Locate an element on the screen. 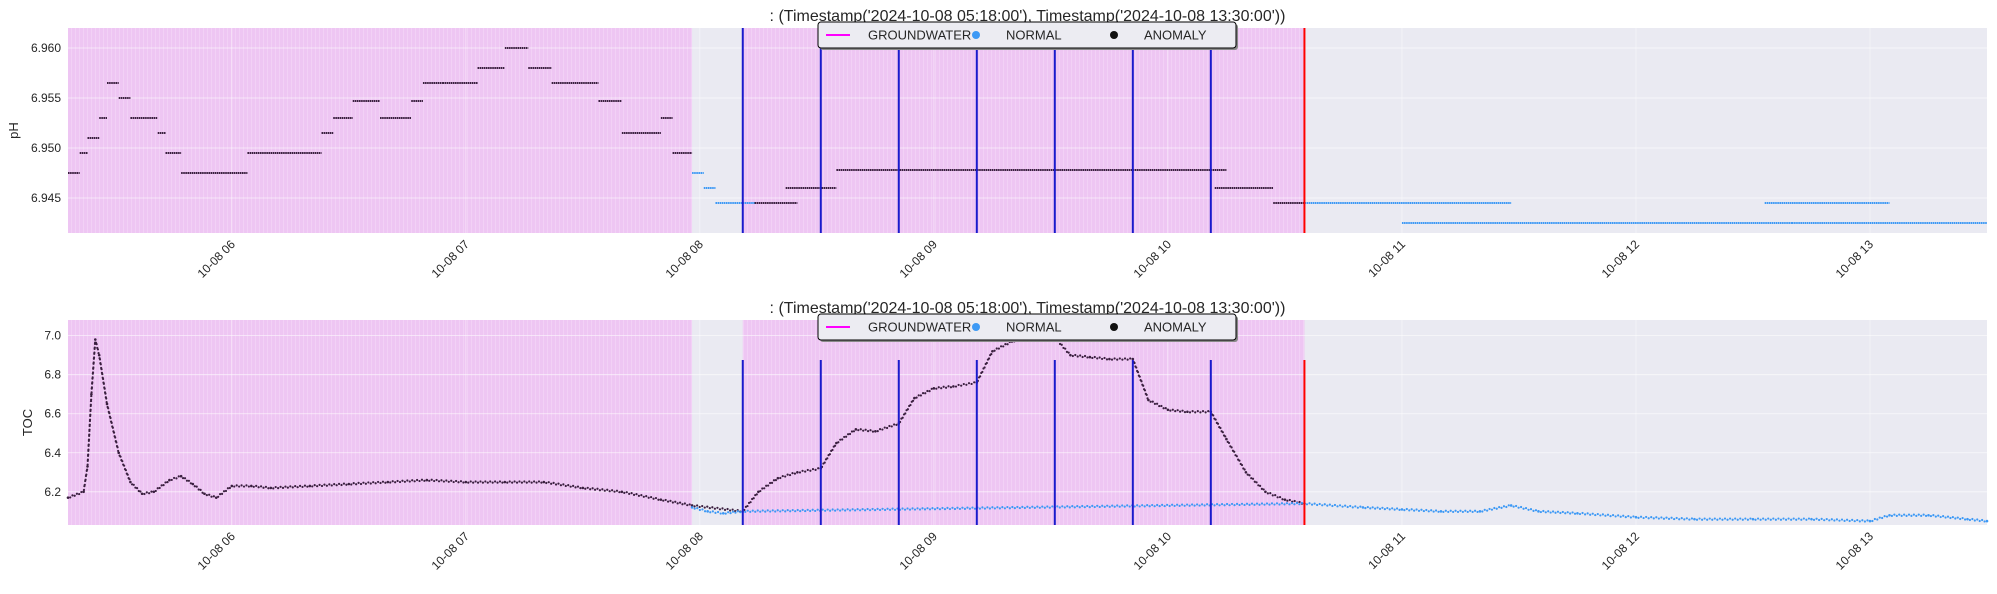  x-tick-label: 10-08 08 is located at coordinates (685, 551).